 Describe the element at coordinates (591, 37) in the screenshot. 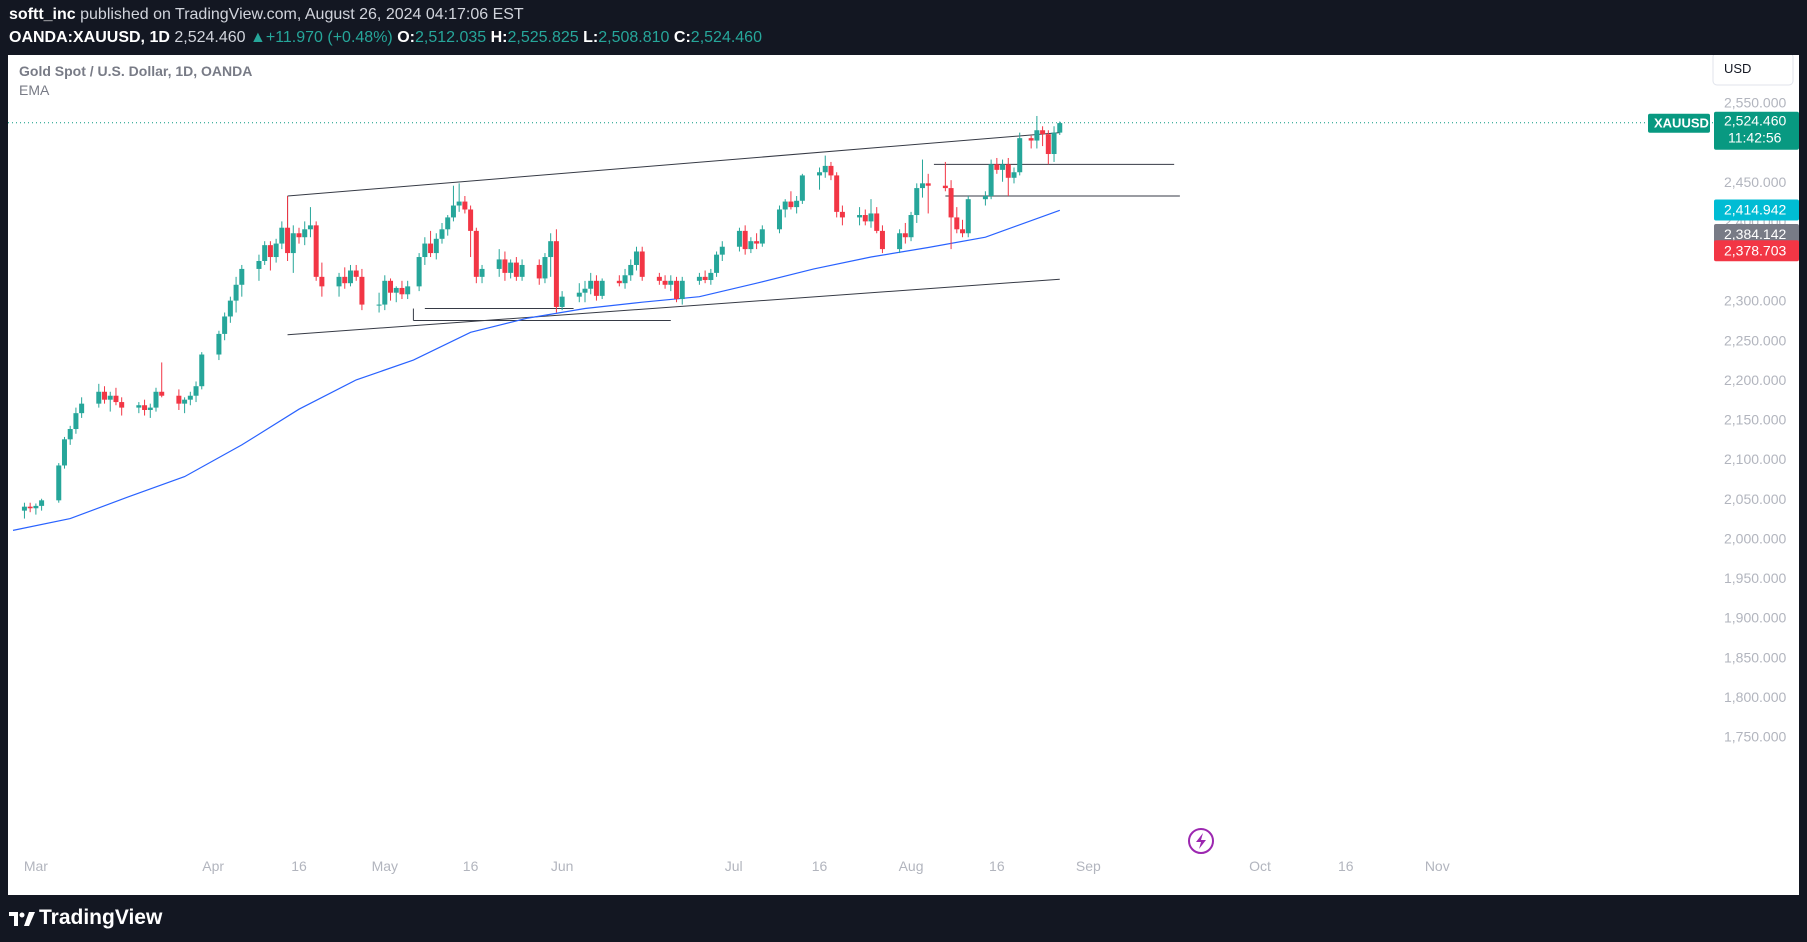

I see `low-label: L:` at that location.